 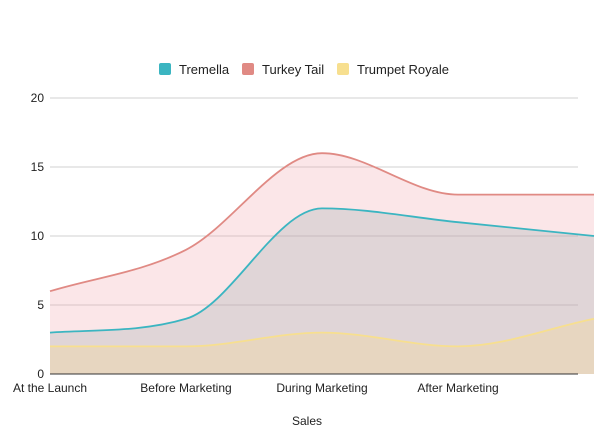 I want to click on area-fill-trumpet-royale, so click(x=322, y=346).